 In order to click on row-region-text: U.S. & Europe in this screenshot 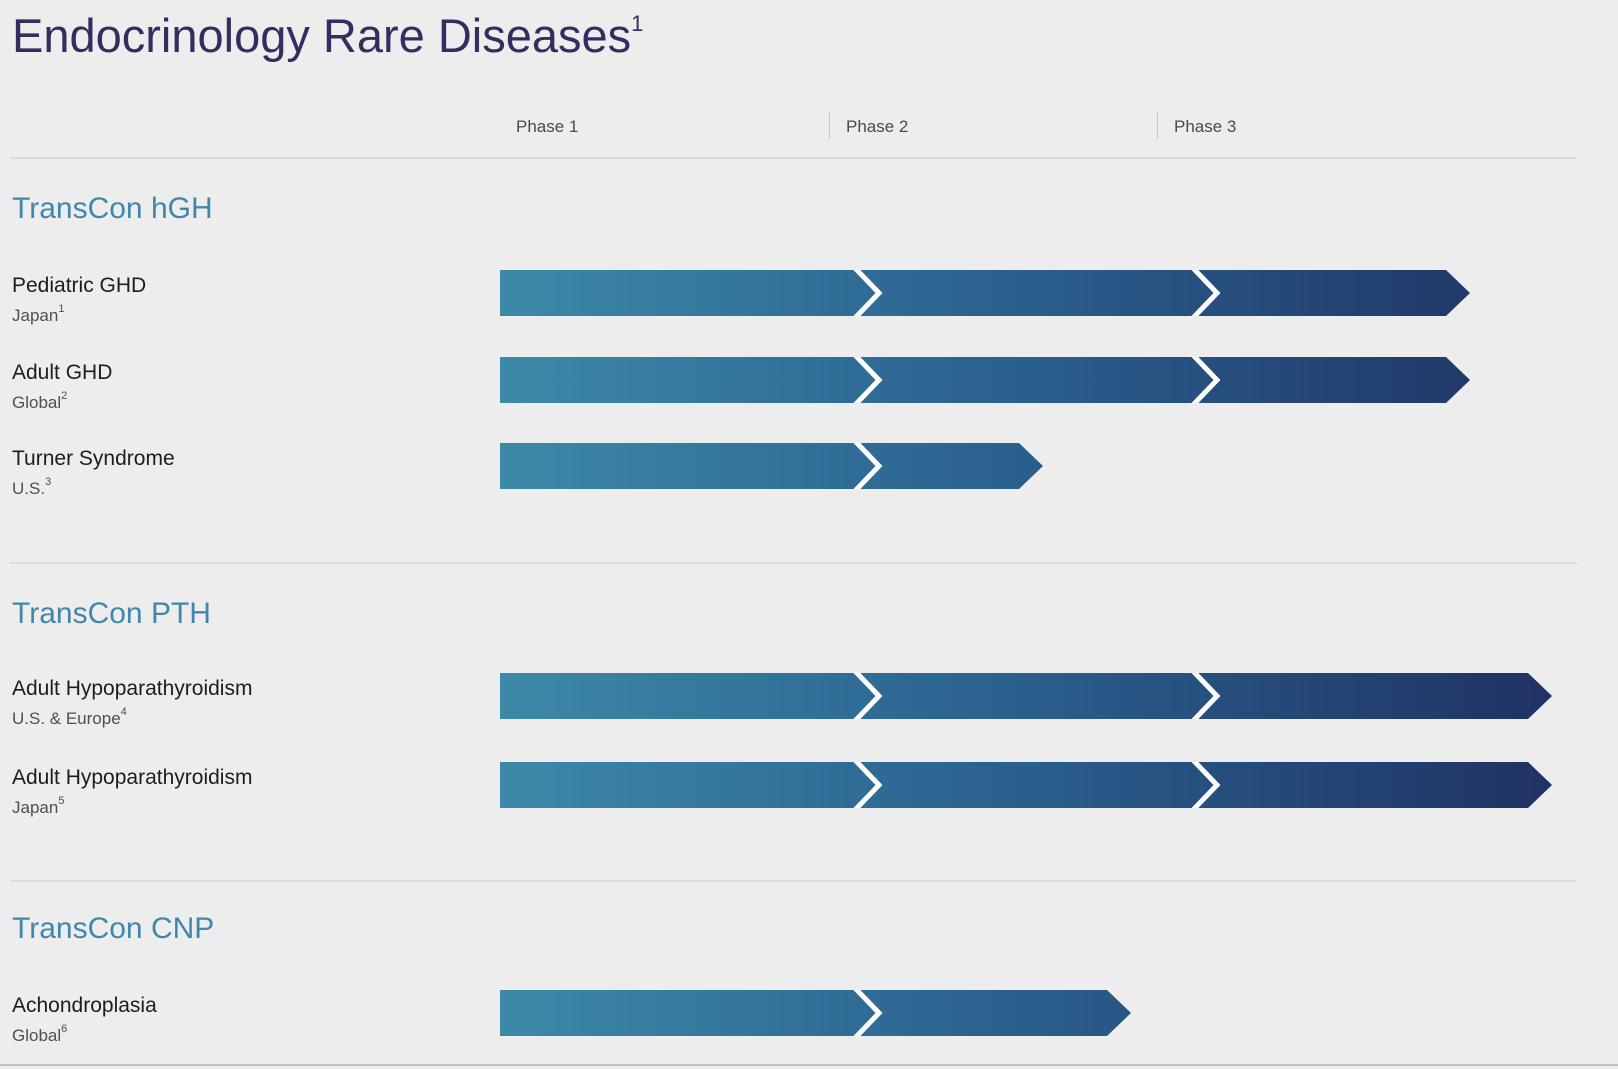, I will do `click(66, 718)`.